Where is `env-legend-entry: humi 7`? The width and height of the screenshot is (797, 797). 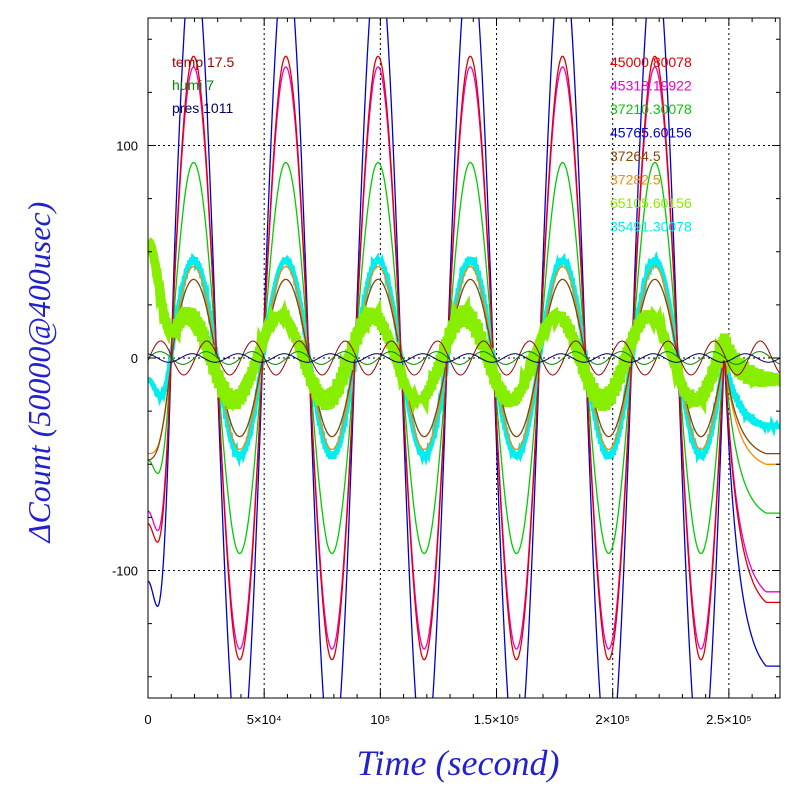
env-legend-entry: humi 7 is located at coordinates (193, 85).